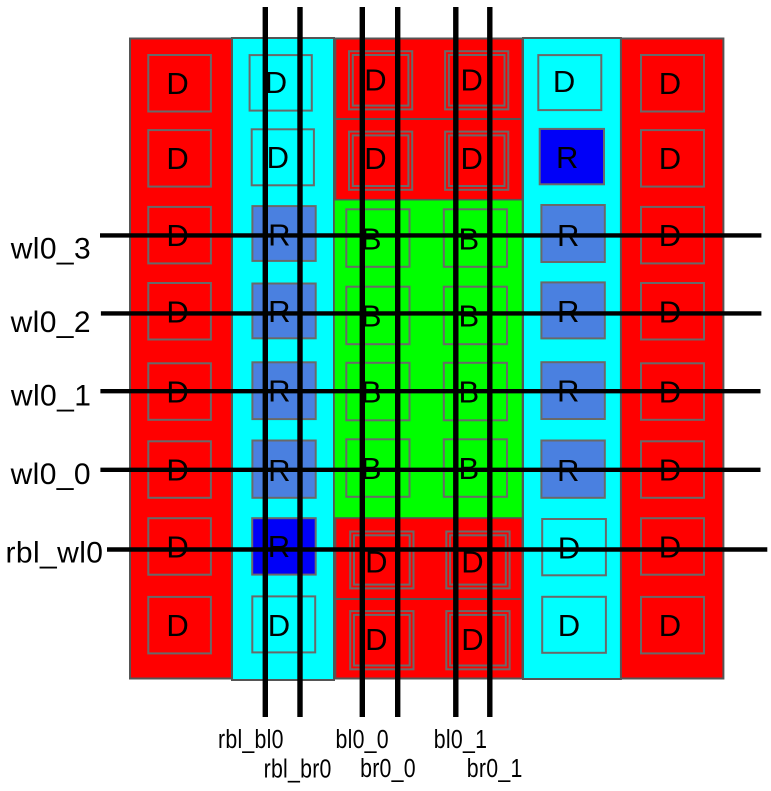 The height and width of the screenshot is (791, 771). Describe the element at coordinates (50, 474) in the screenshot. I see `svg-text: wl0_0` at that location.